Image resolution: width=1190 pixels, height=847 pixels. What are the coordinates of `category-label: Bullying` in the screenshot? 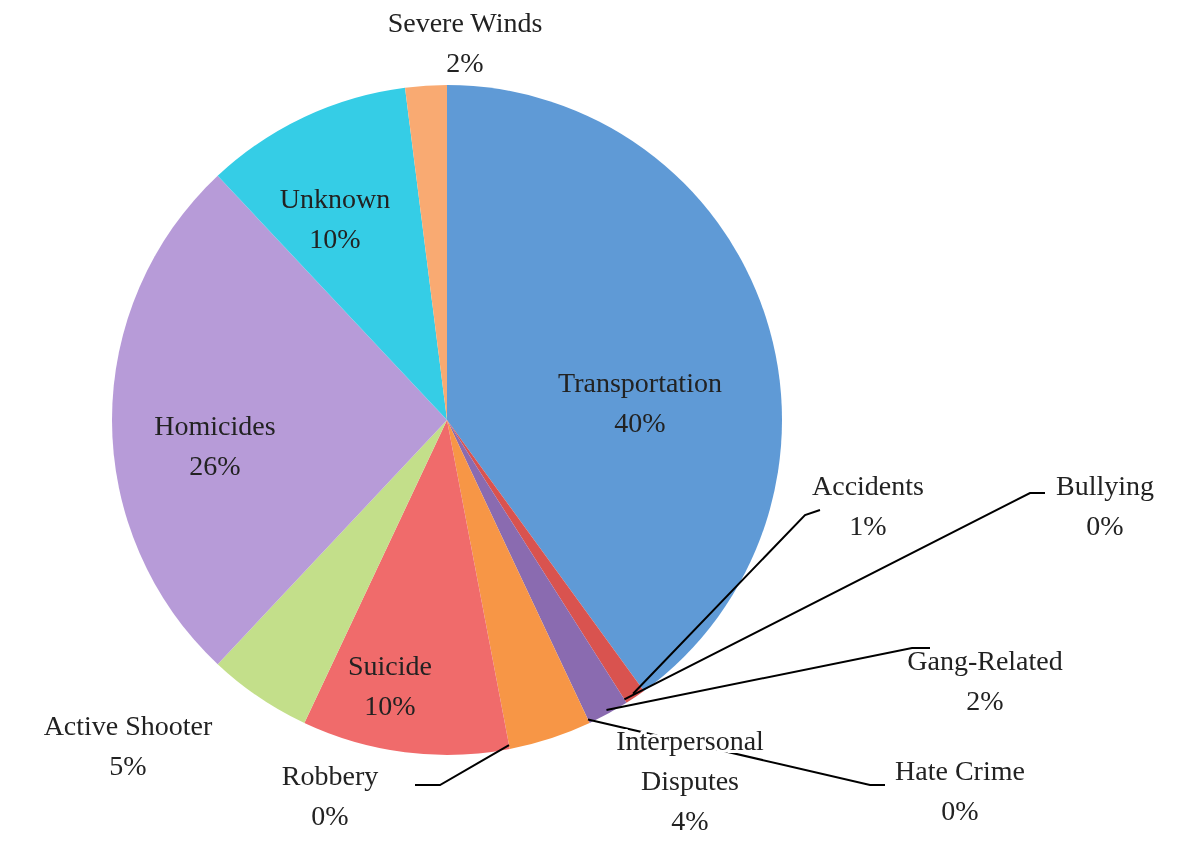 It's located at (1105, 485).